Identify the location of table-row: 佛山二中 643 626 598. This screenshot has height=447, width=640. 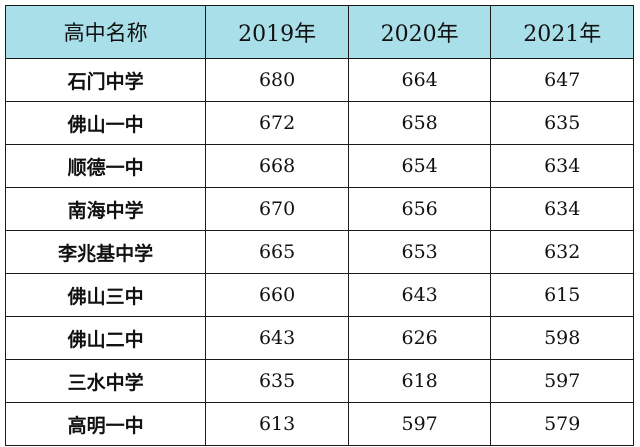
(319, 338).